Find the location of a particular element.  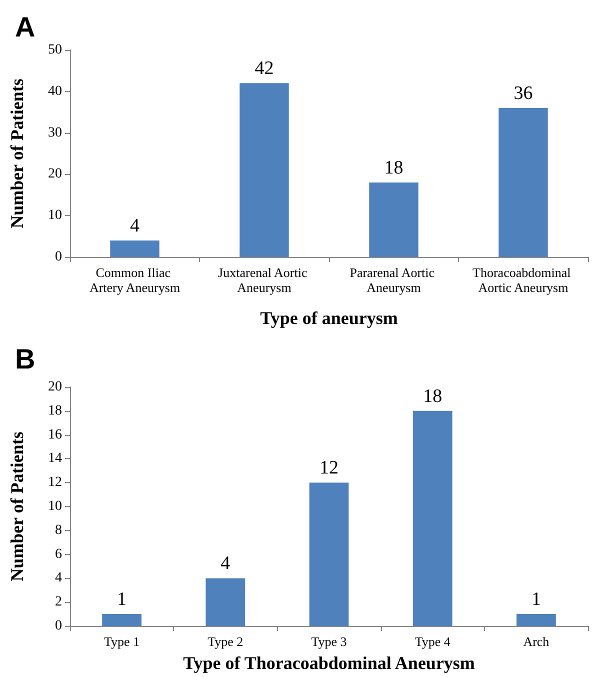

y-tick-label: 4 is located at coordinates (58, 578).